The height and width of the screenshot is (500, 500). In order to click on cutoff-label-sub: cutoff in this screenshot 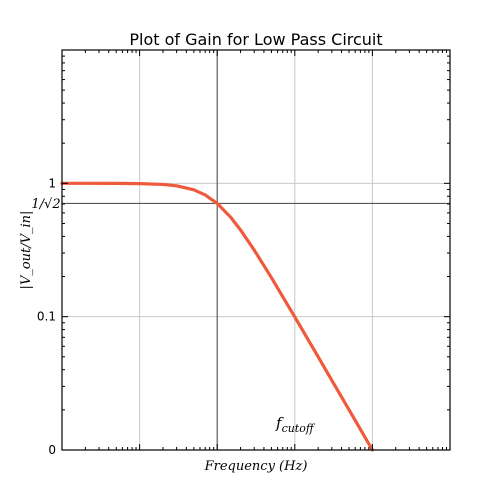, I will do `click(299, 428)`.